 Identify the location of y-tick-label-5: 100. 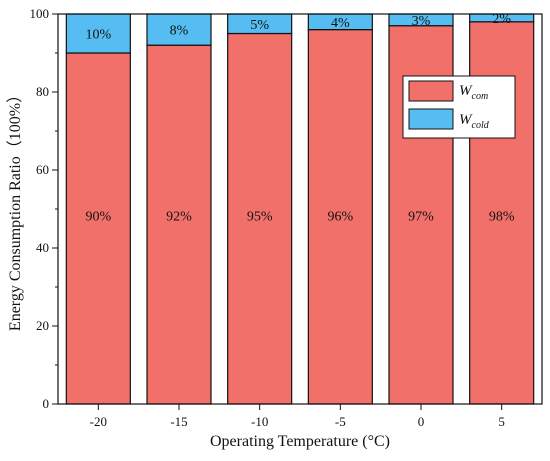
(40, 13).